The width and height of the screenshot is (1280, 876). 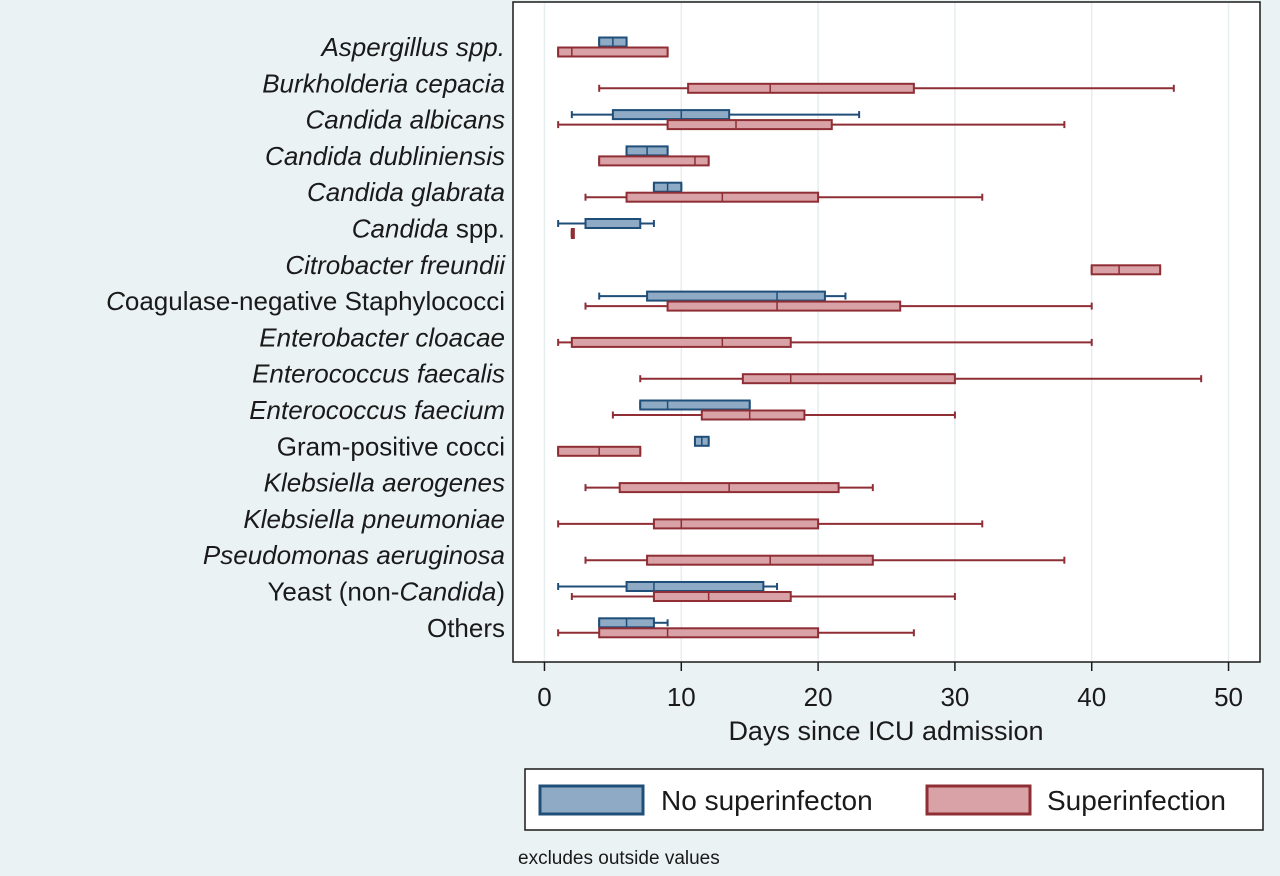 I want to click on x-tick-label: 10, so click(x=681, y=697).